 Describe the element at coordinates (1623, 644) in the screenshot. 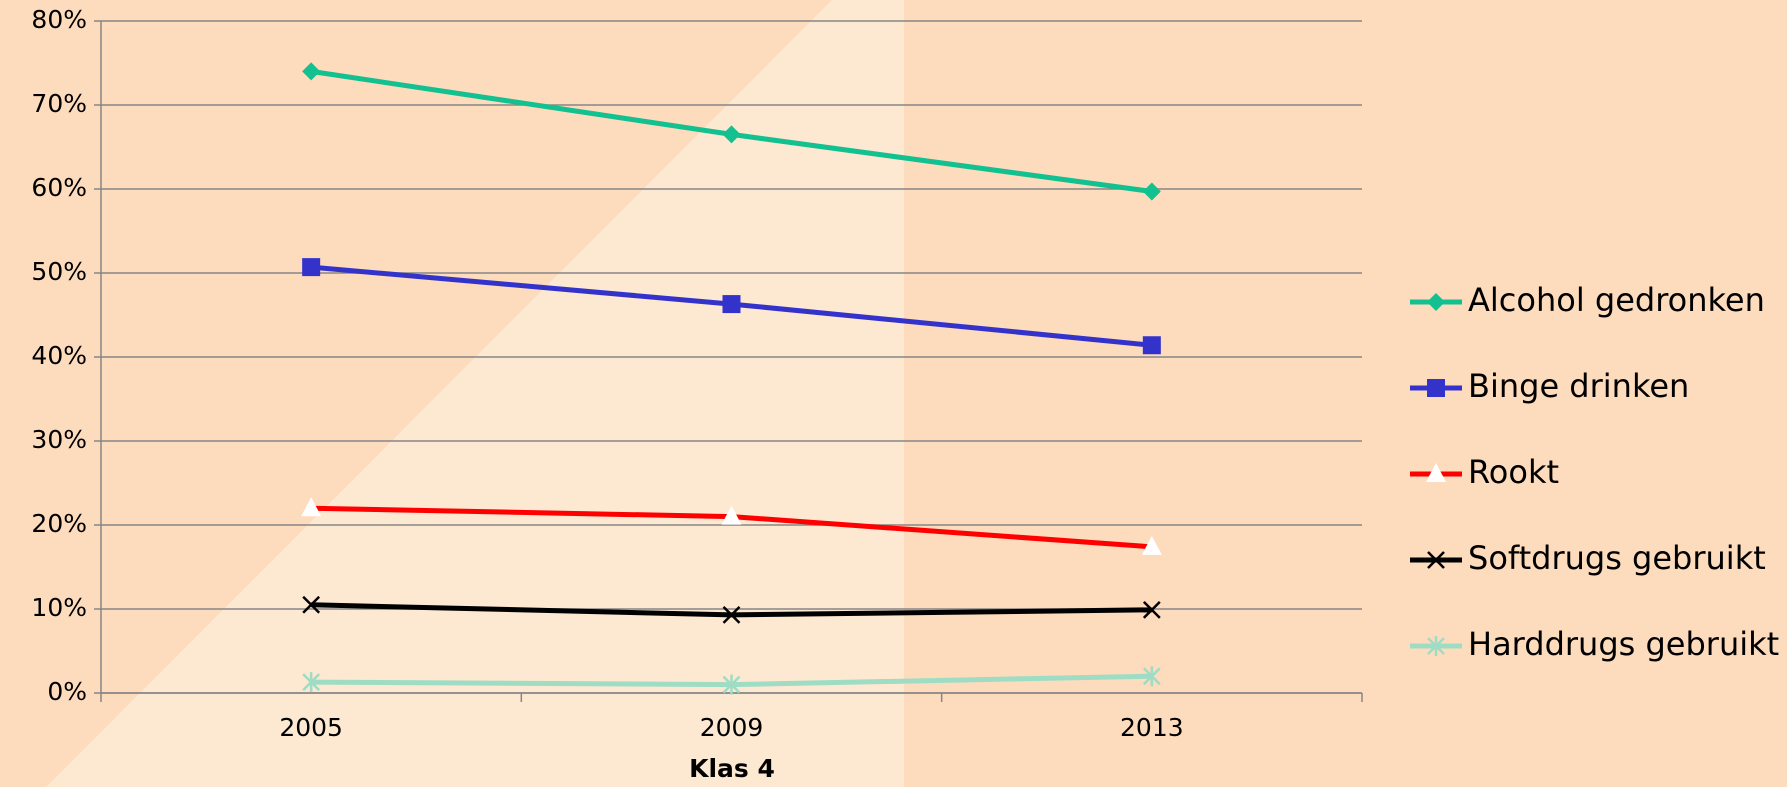

I see `legend-label: Harddrugs gebruikt` at that location.